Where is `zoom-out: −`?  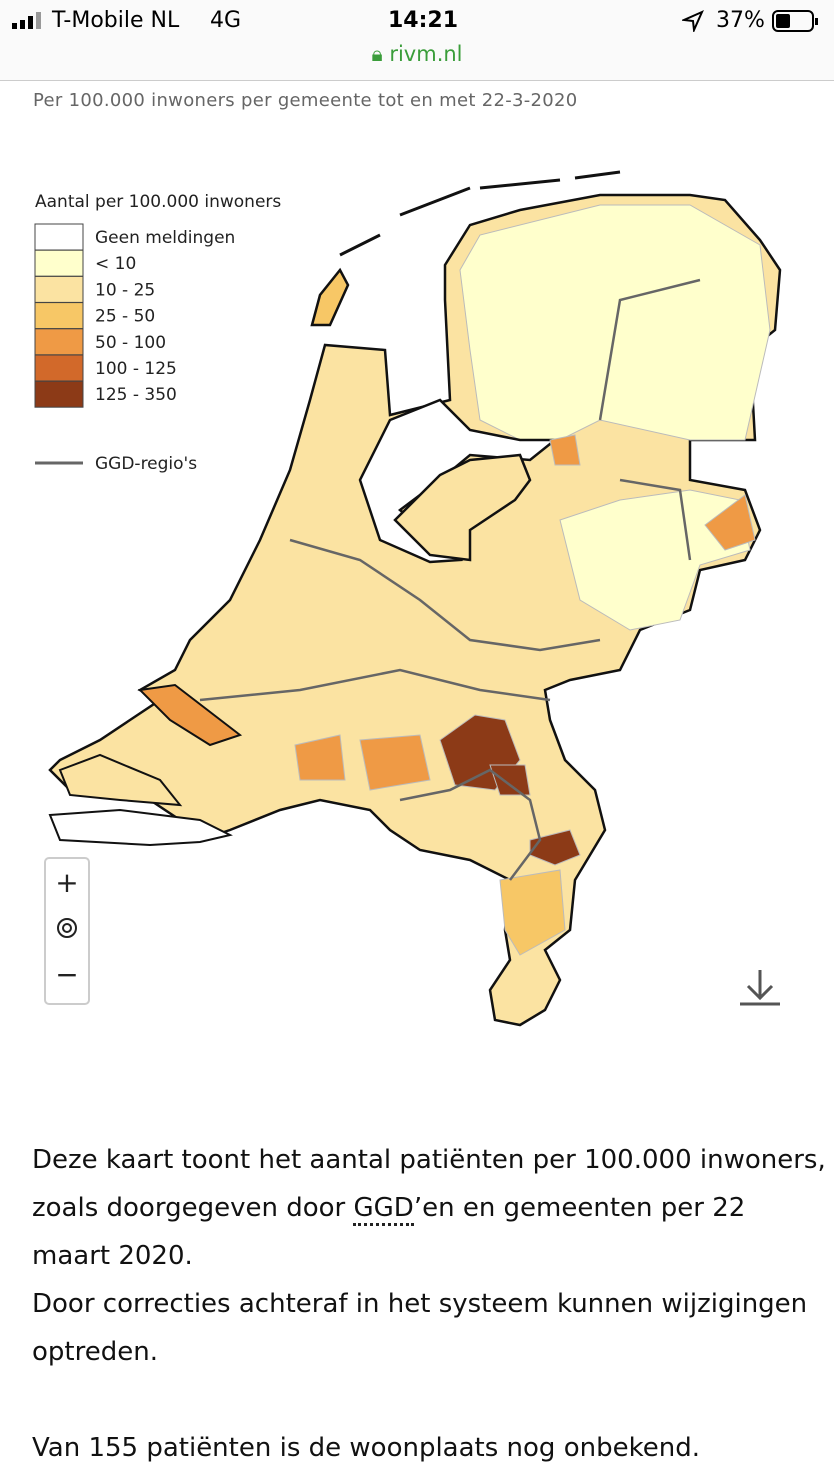 zoom-out: − is located at coordinates (66, 974).